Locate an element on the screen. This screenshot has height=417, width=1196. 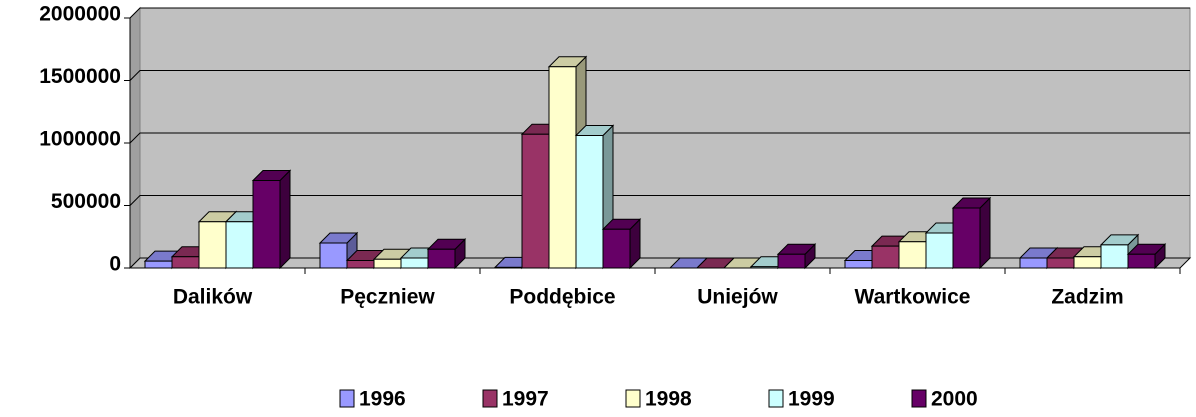
x-tick-label: Uniejów is located at coordinates (737, 297).